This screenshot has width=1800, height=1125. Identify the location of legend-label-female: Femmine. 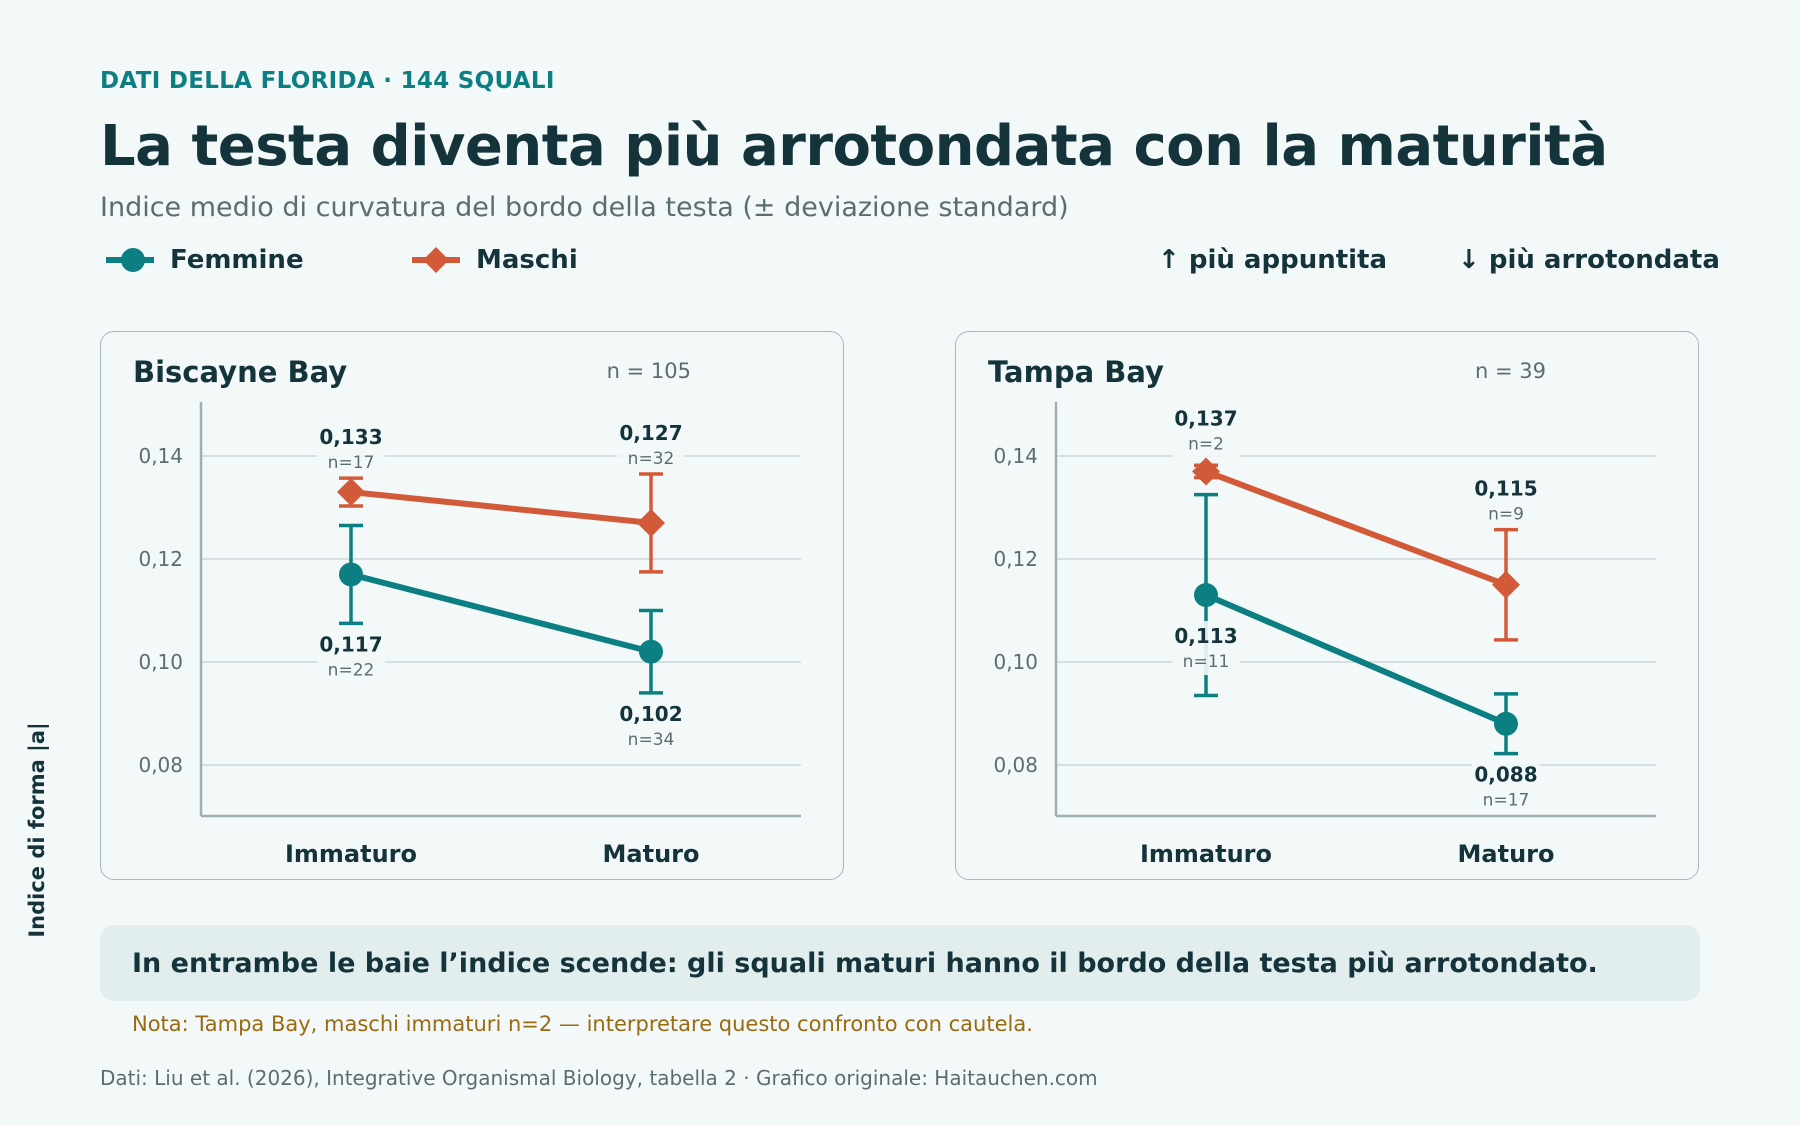
(237, 260).